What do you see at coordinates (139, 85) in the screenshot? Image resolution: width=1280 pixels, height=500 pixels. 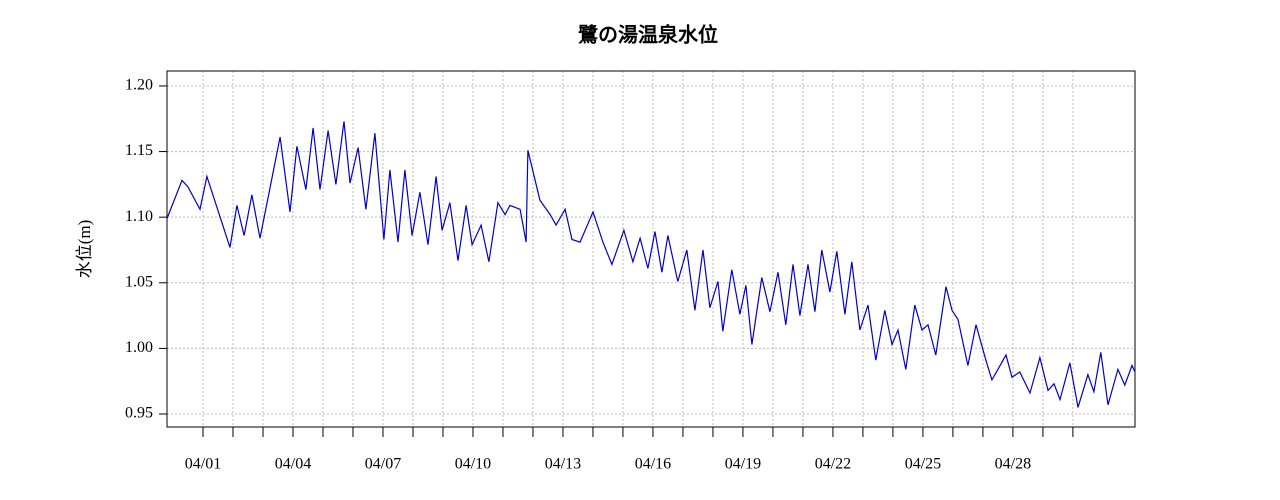 I see `y-tick-label: 1.20` at bounding box center [139, 85].